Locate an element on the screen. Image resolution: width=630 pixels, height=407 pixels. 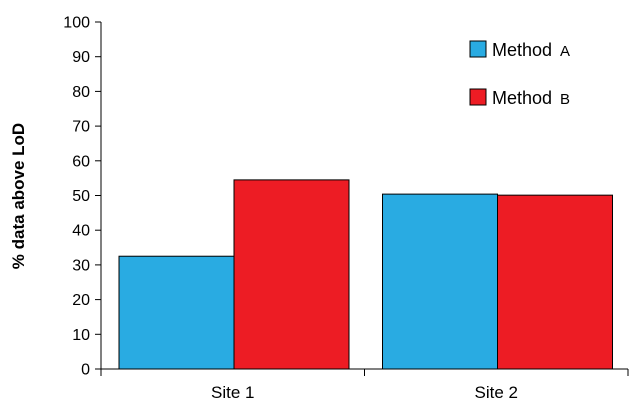
y-tick-label: 40 is located at coordinates (81, 231).